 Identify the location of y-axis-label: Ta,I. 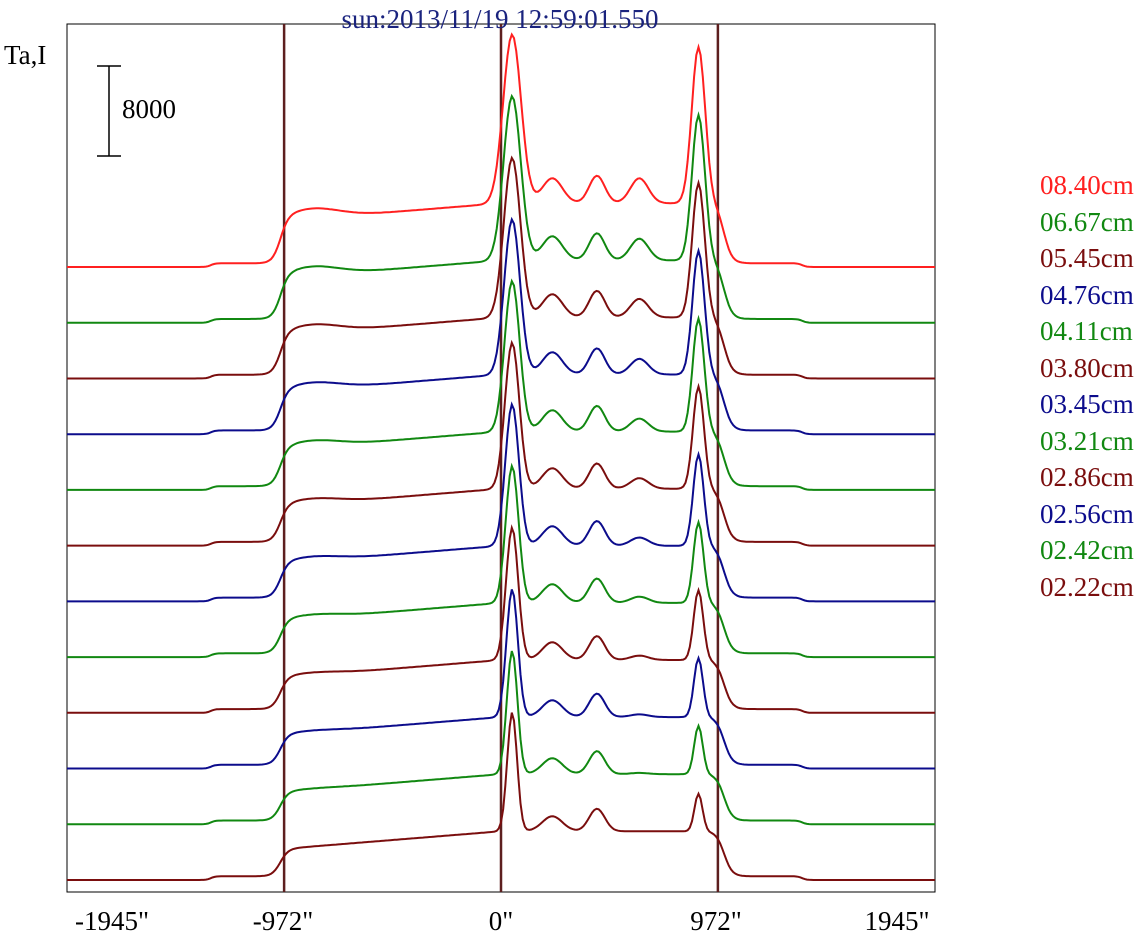
(25, 55).